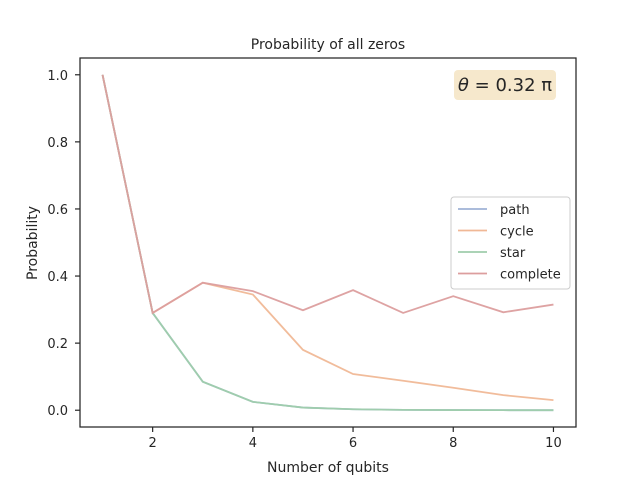 The height and width of the screenshot is (480, 640). Describe the element at coordinates (57, 411) in the screenshot. I see `y-tick-label: 0.0` at that location.